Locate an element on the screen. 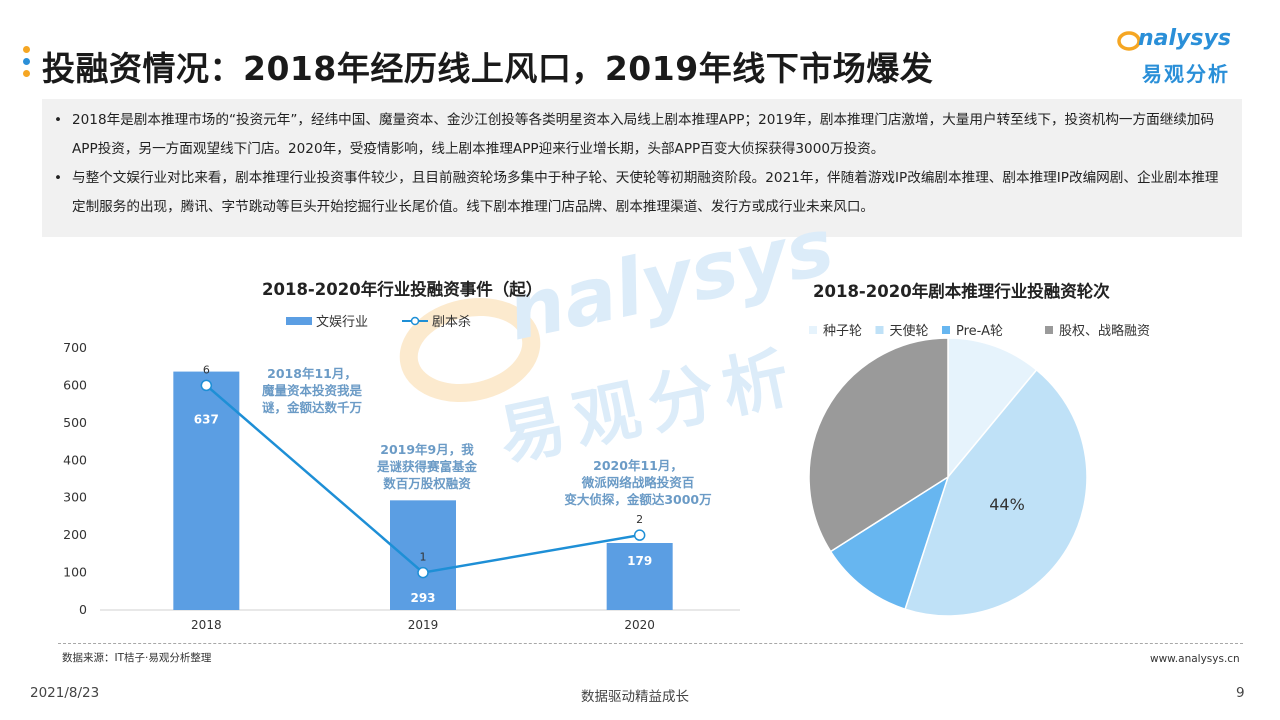 This screenshot has width=1280, height=720. bar-data-label: 637 is located at coordinates (206, 420).